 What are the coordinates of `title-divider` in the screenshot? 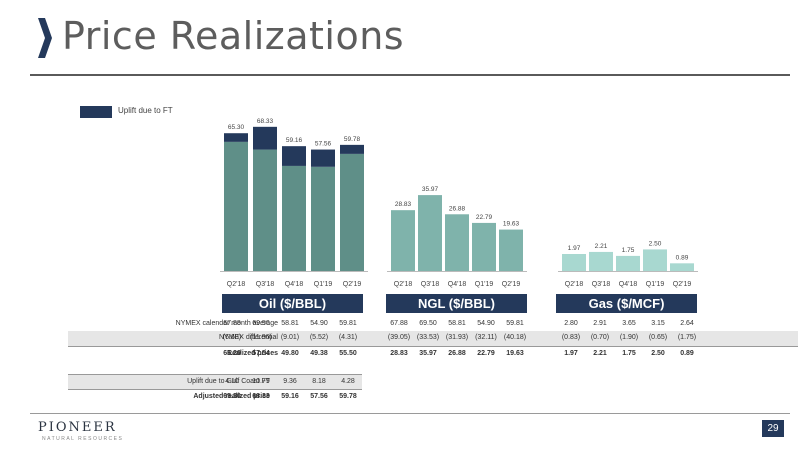 It's located at (410, 75).